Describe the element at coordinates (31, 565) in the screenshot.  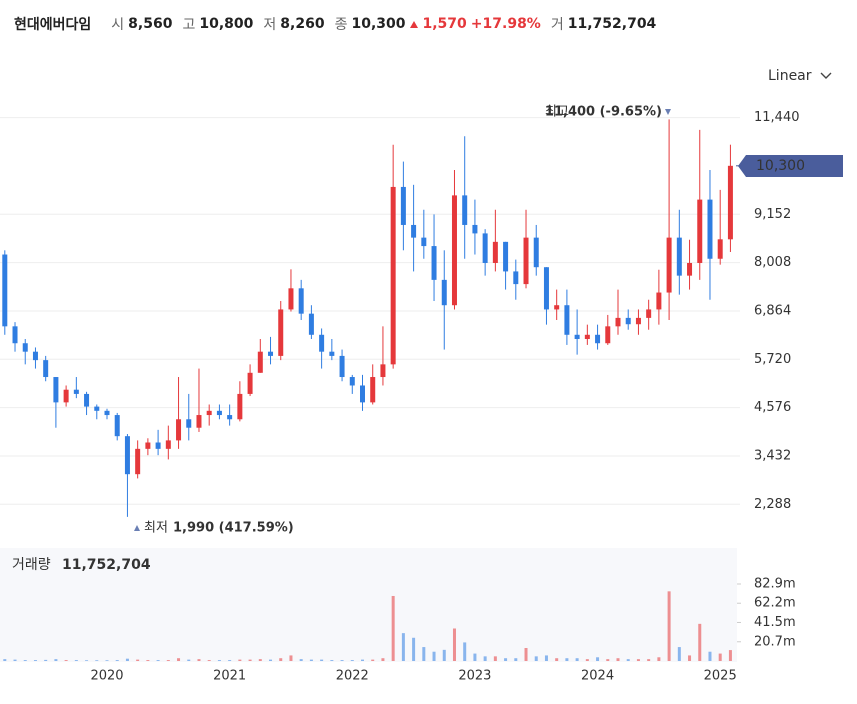
I see `volume-title: 거래량` at that location.